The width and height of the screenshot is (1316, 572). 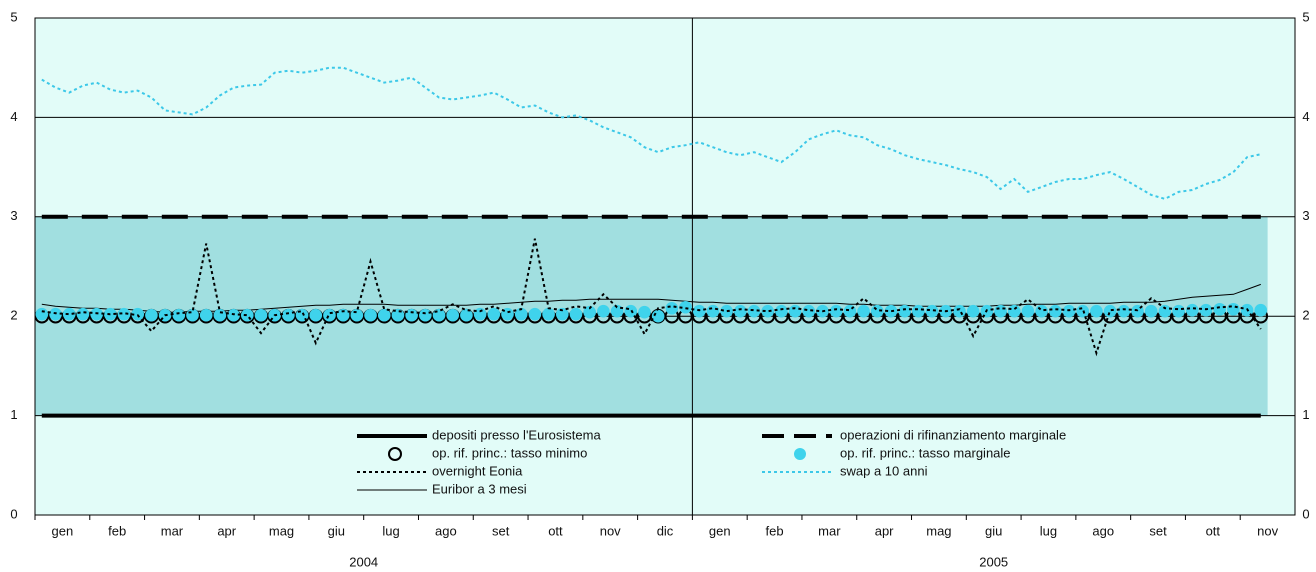 What do you see at coordinates (953, 434) in the screenshot?
I see `legend-label: operazioni di rifinanziamento marginale` at bounding box center [953, 434].